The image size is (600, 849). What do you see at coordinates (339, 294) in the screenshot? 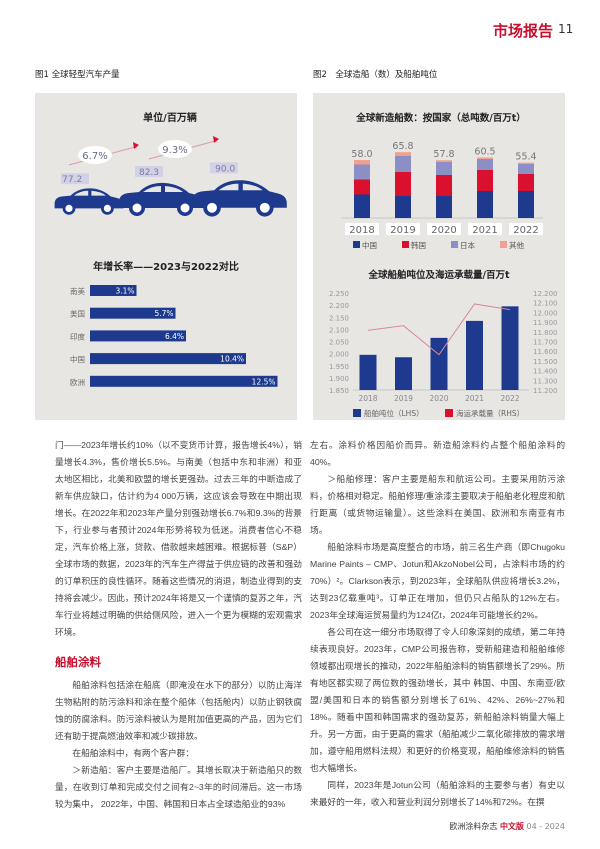
I see `left-axis-tick: 2.250` at bounding box center [339, 294].